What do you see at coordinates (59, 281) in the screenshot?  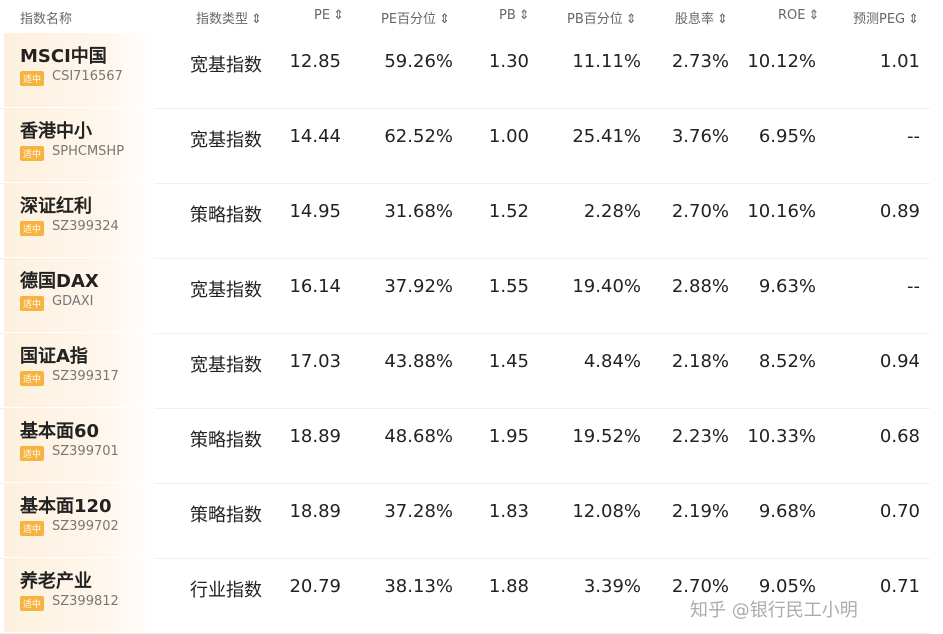 I see `index-name: 德国DAX` at bounding box center [59, 281].